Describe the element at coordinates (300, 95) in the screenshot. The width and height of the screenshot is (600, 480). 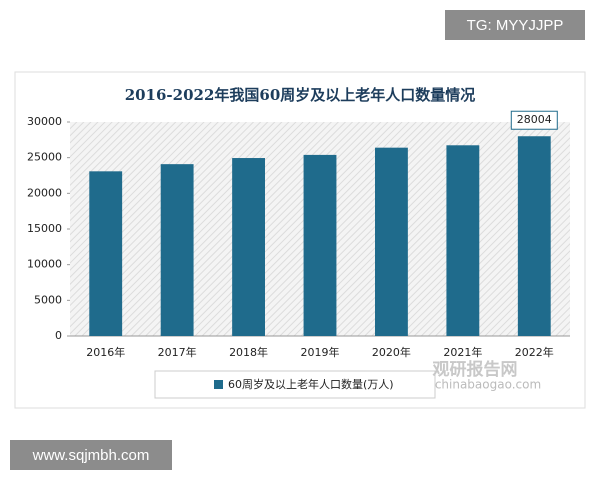
I see `chart-title: 2016-2022年我国60周岁及以上老年人口数量情况` at that location.